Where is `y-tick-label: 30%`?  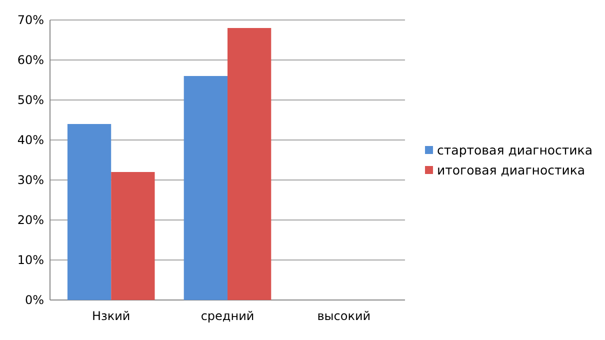
y-tick-label: 30% is located at coordinates (30, 180).